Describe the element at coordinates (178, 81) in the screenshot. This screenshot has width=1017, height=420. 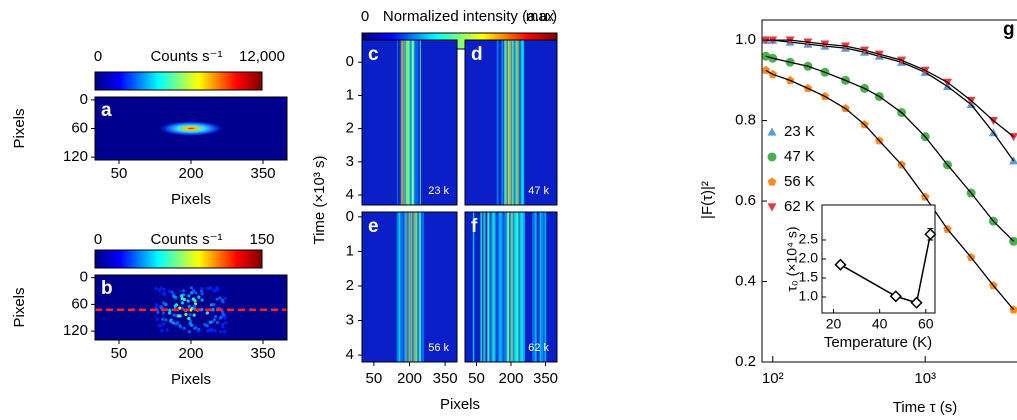
I see `colorbar` at that location.